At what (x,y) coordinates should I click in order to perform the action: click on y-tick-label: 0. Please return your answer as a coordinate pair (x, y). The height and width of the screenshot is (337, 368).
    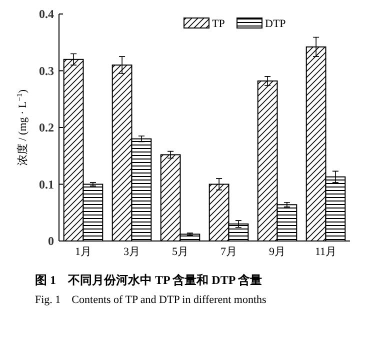
    Looking at the image, I should click on (51, 241).